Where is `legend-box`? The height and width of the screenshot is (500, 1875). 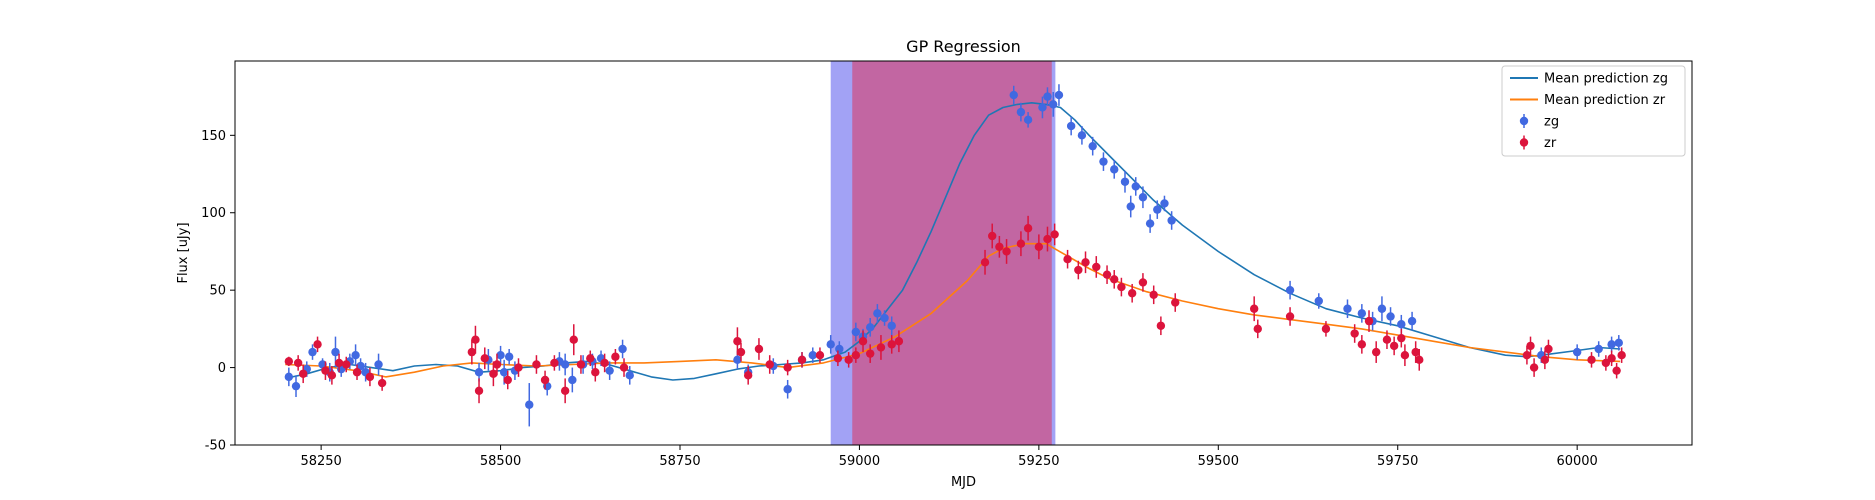 legend-box is located at coordinates (1593, 111).